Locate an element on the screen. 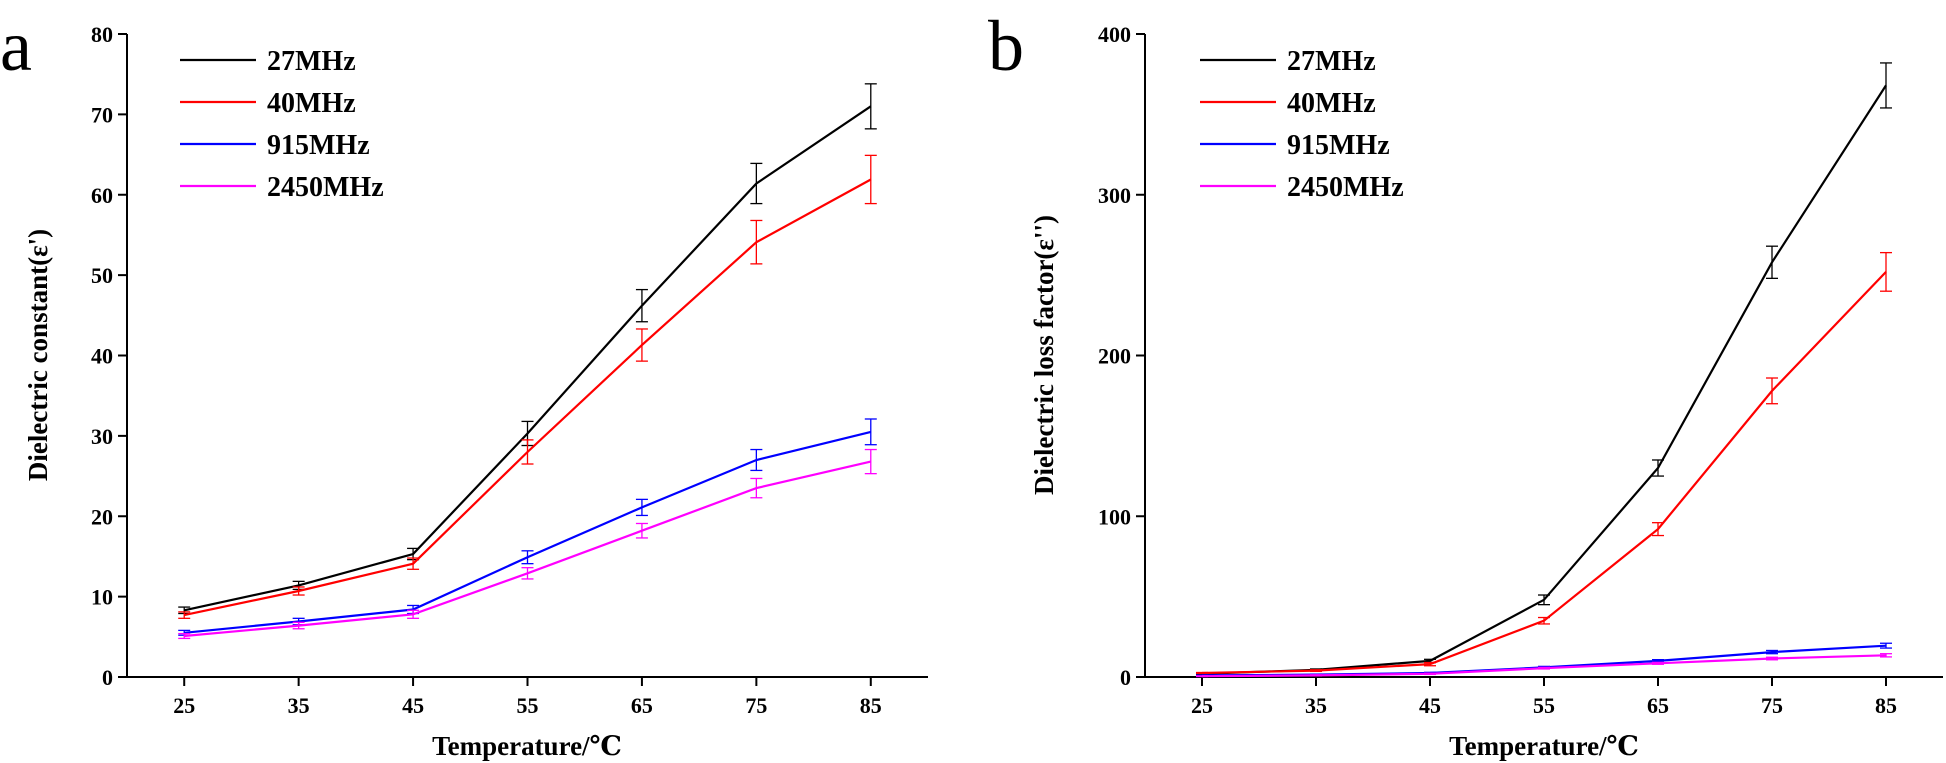 This screenshot has width=1946, height=763. series-915MHz is located at coordinates (527, 527).